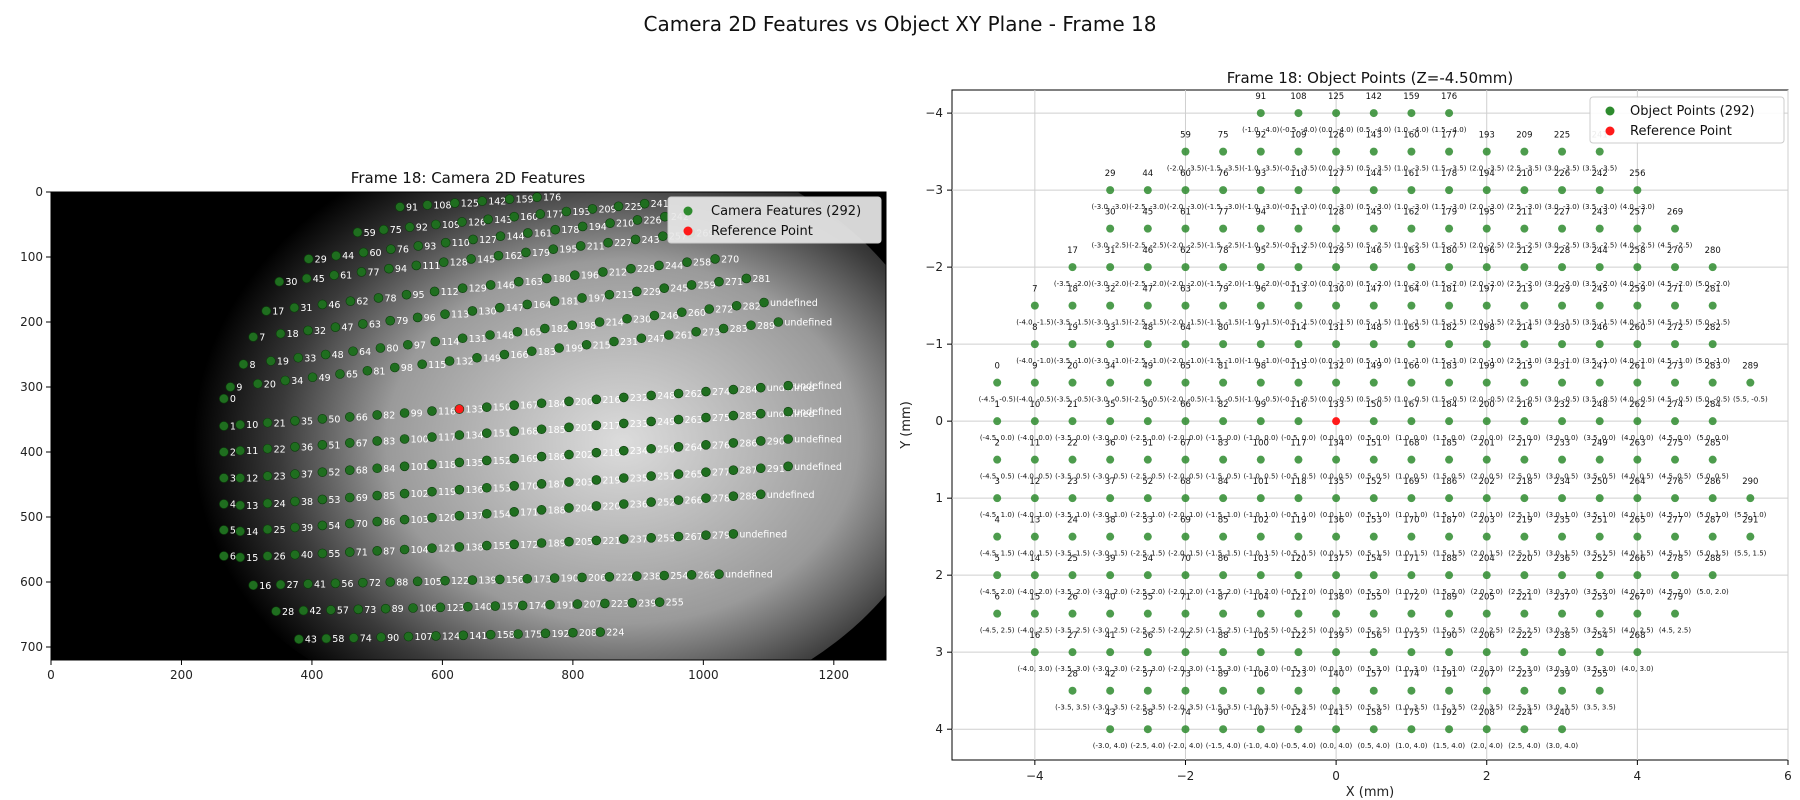 Image resolution: width=1800 pixels, height=800 pixels. I want to click on camera-feature-label: 116, so click(447, 412).